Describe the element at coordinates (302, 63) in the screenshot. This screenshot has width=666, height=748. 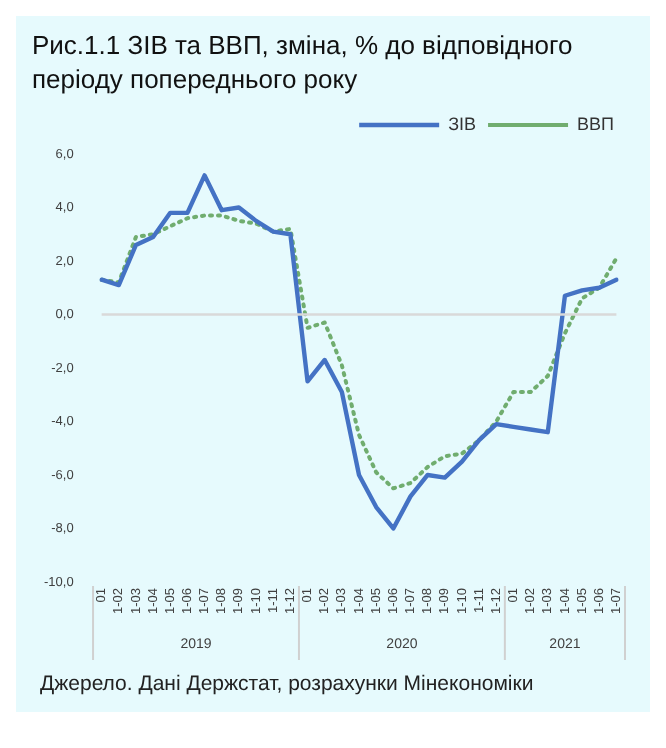
I see `chart-title: Рис.1.1 ЗІВ та ВВП, зміна, % до відповідного періоду попереднього року` at that location.